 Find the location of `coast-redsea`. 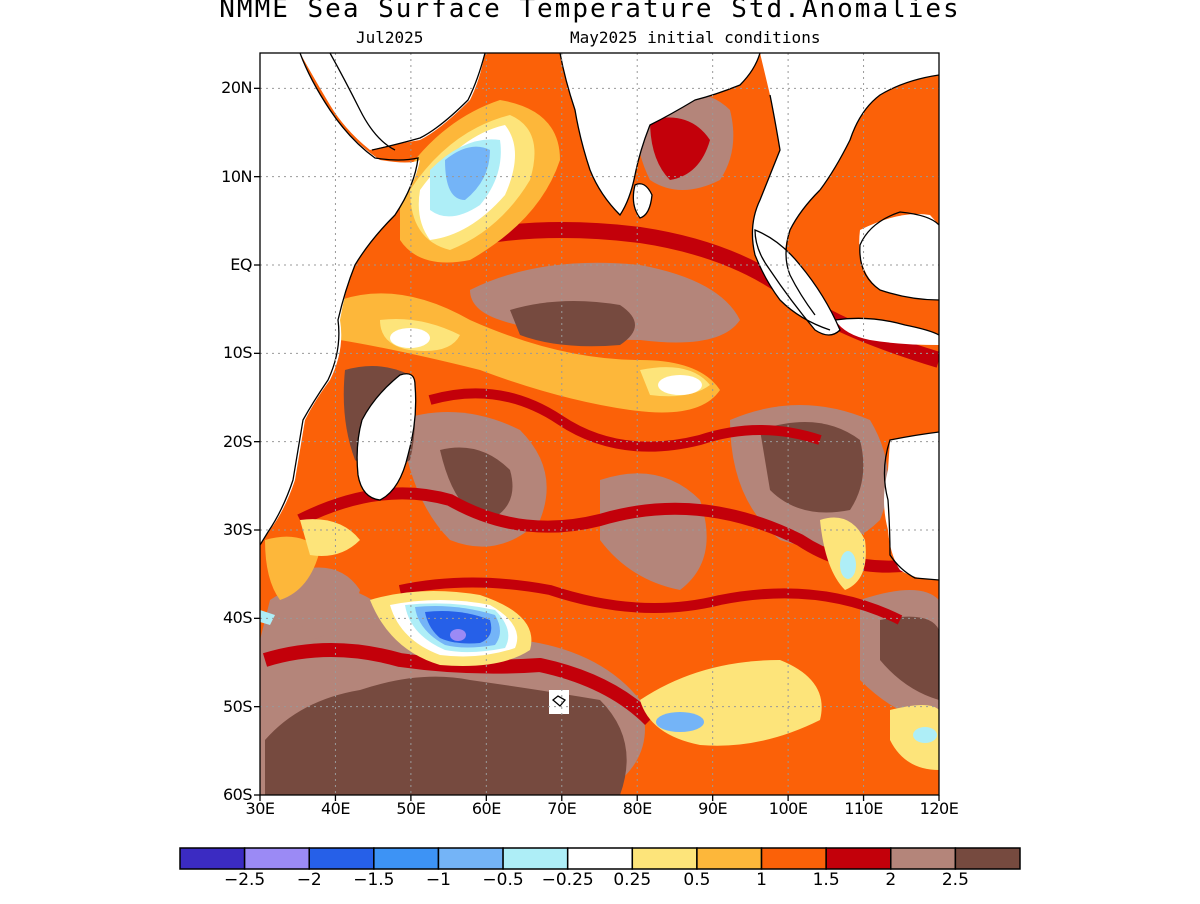

coast-redsea is located at coordinates (362, 102).